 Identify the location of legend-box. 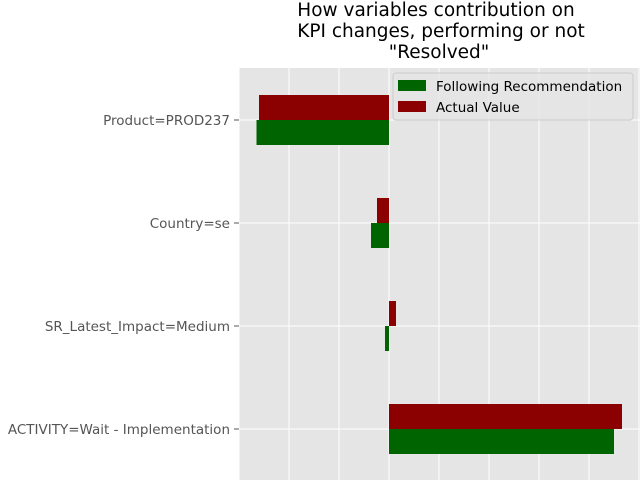
(513, 96).